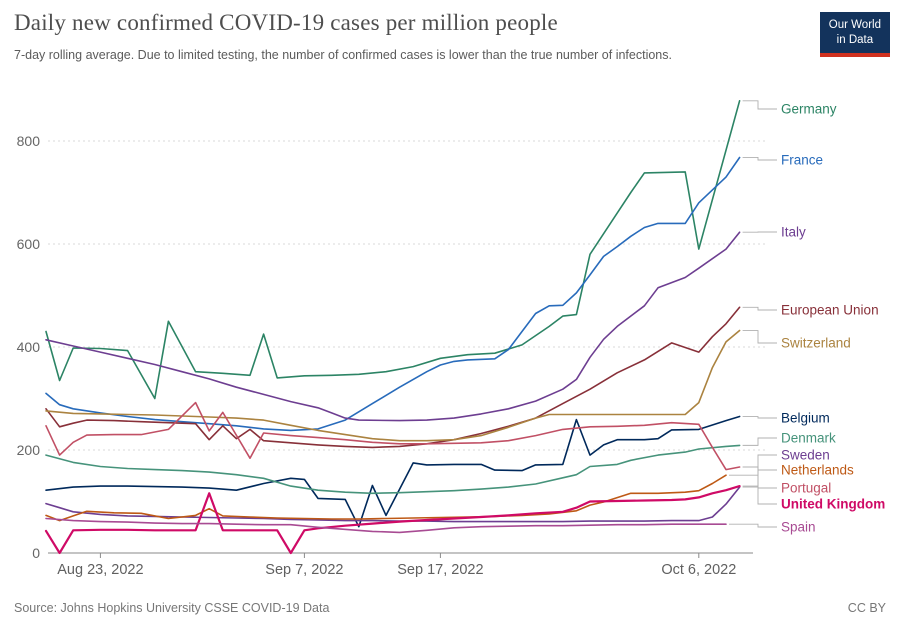 The height and width of the screenshot is (635, 900). I want to click on legend-connector-united-kingdom, so click(759, 495).